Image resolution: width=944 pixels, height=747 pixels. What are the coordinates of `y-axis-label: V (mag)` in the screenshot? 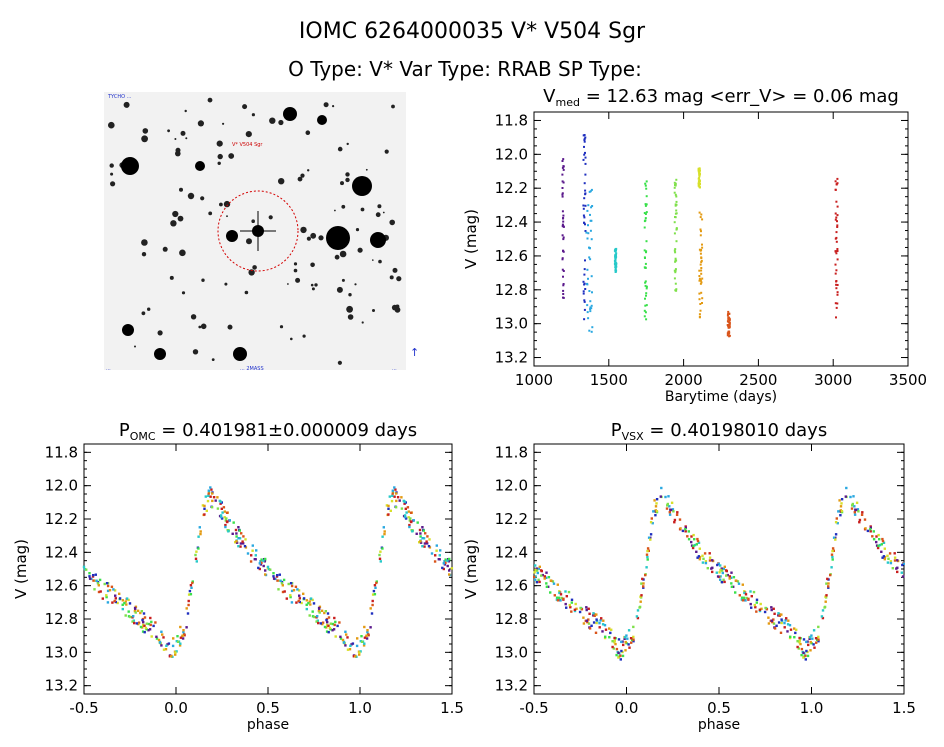 It's located at (471, 569).